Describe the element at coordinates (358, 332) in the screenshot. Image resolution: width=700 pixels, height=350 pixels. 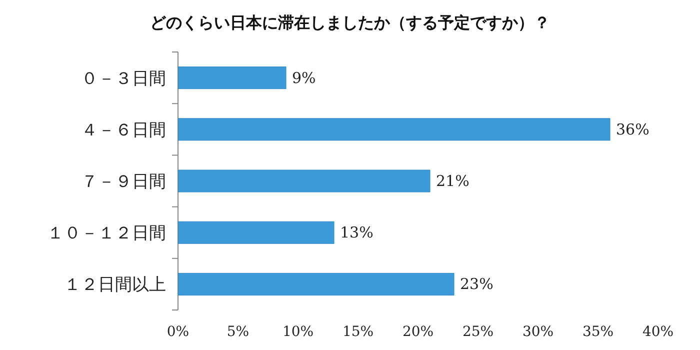
I see `x-tick-label: 15%` at that location.